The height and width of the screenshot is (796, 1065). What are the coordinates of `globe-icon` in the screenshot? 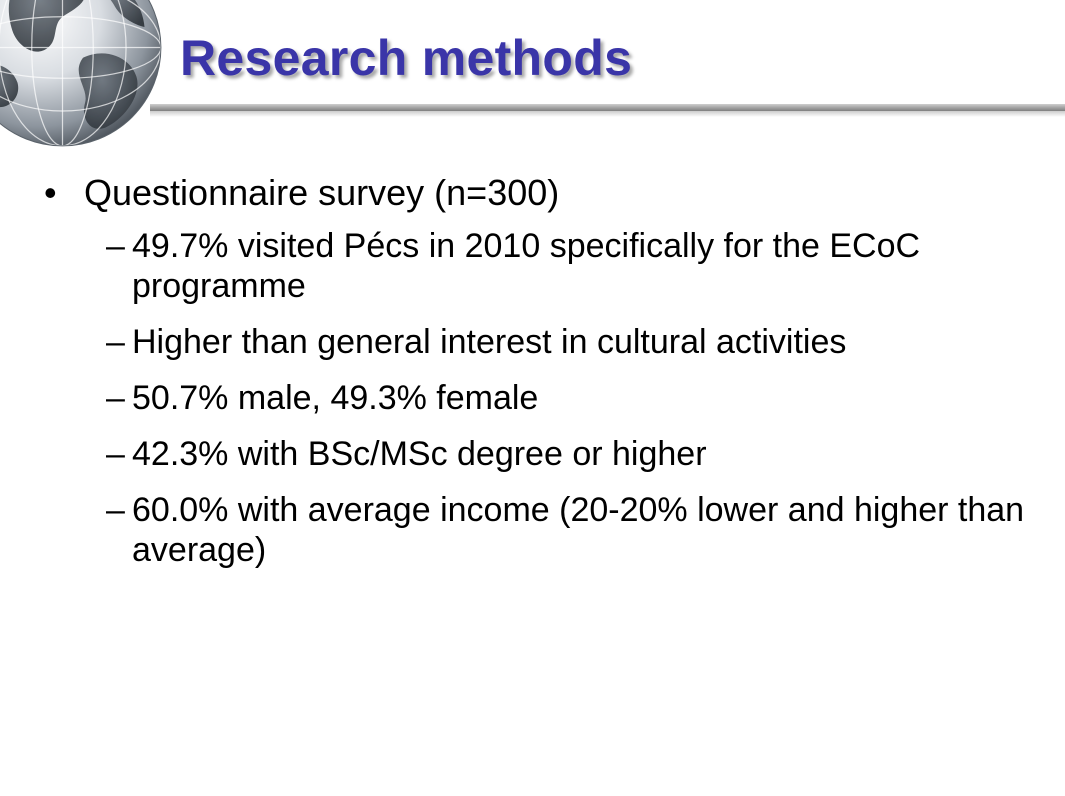 It's located at (81, 73).